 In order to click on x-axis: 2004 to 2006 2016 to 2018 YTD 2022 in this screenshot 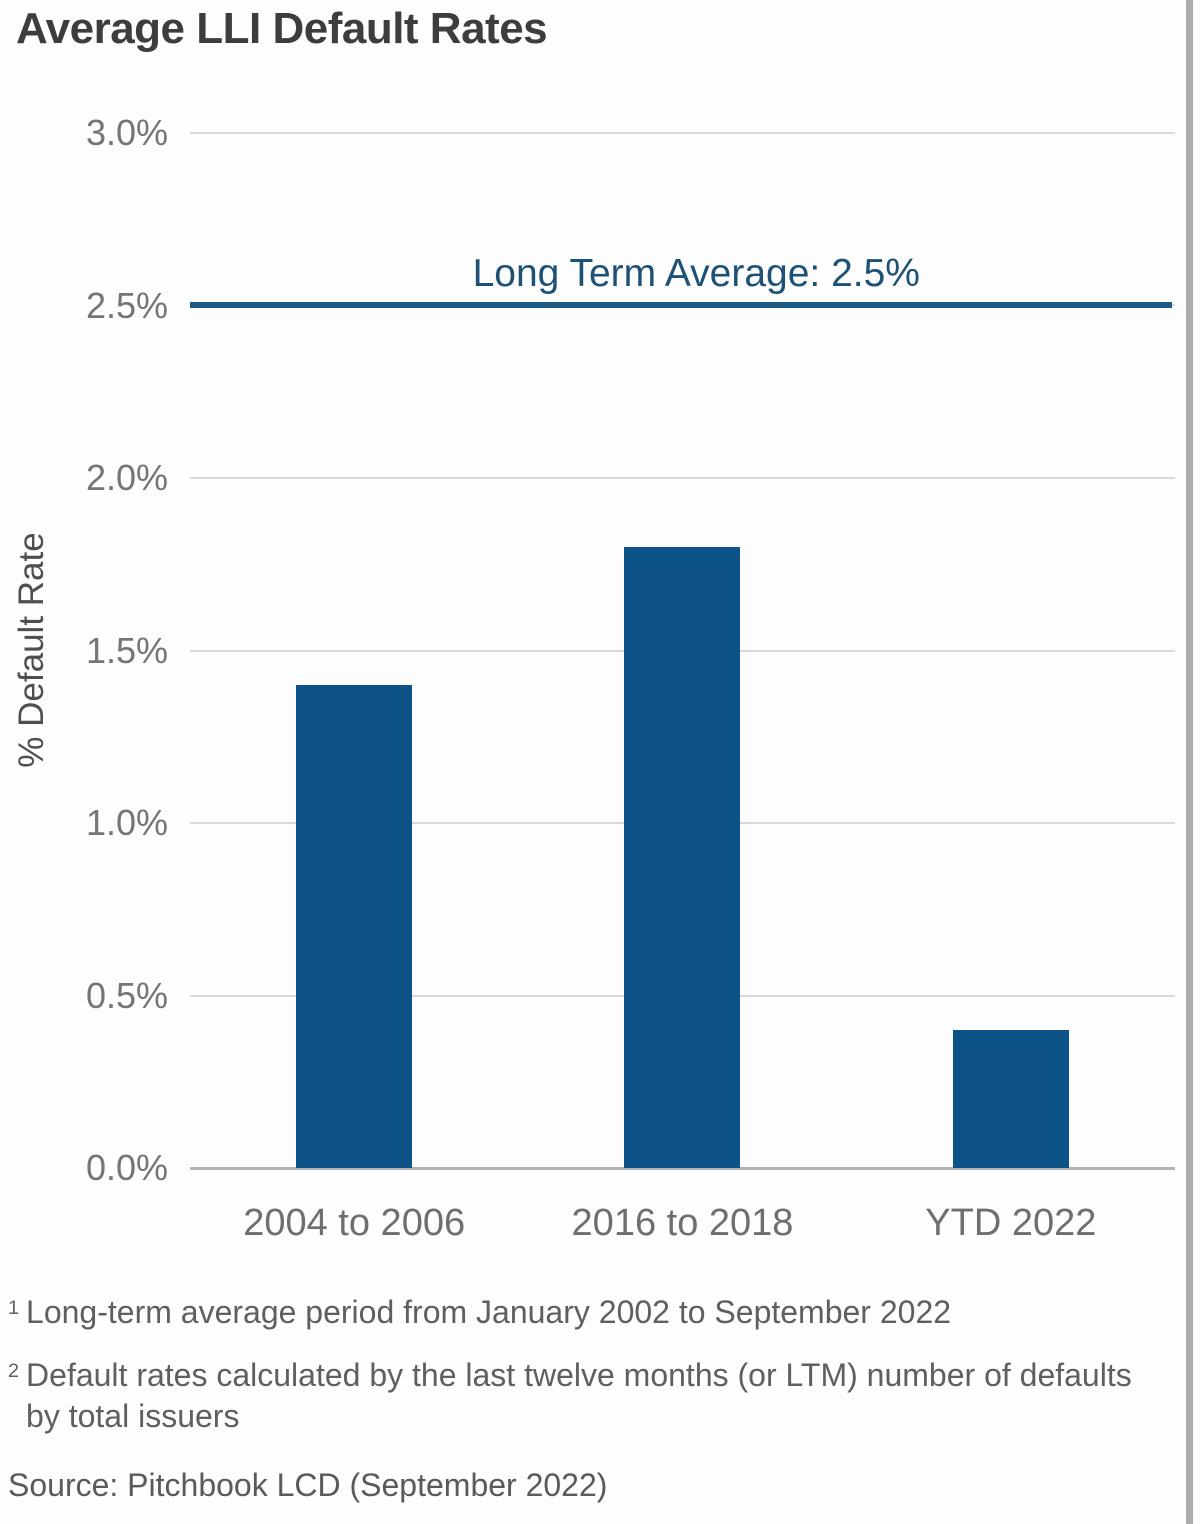, I will do `click(682, 1223)`.